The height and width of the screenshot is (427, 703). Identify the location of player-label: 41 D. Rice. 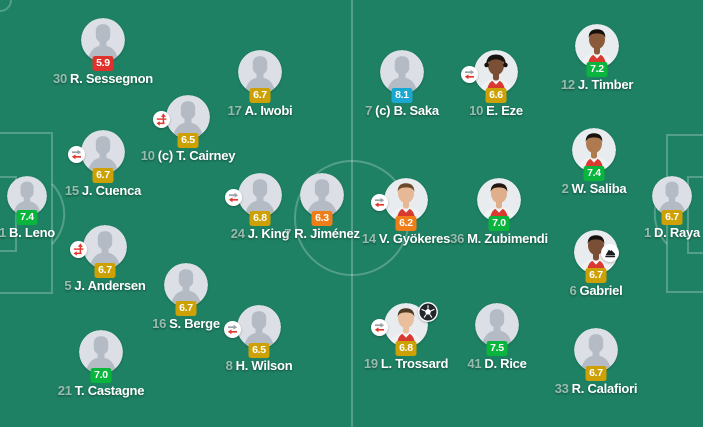
(497, 363).